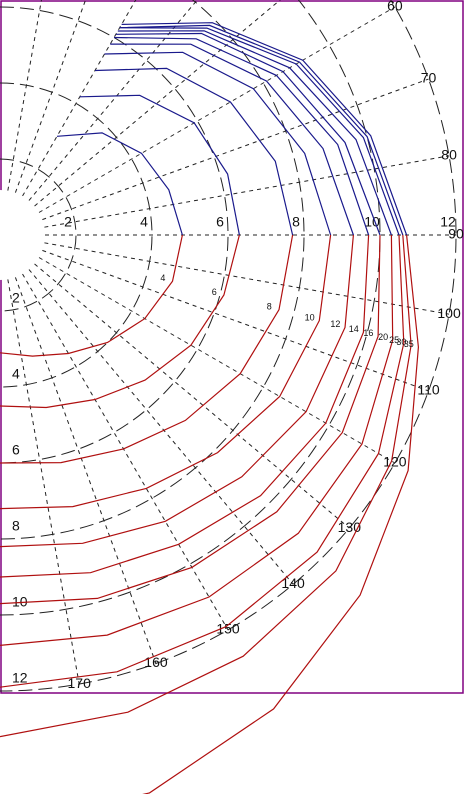 This screenshot has height=794, width=465. I want to click on polar-curve, so click(92, 244).